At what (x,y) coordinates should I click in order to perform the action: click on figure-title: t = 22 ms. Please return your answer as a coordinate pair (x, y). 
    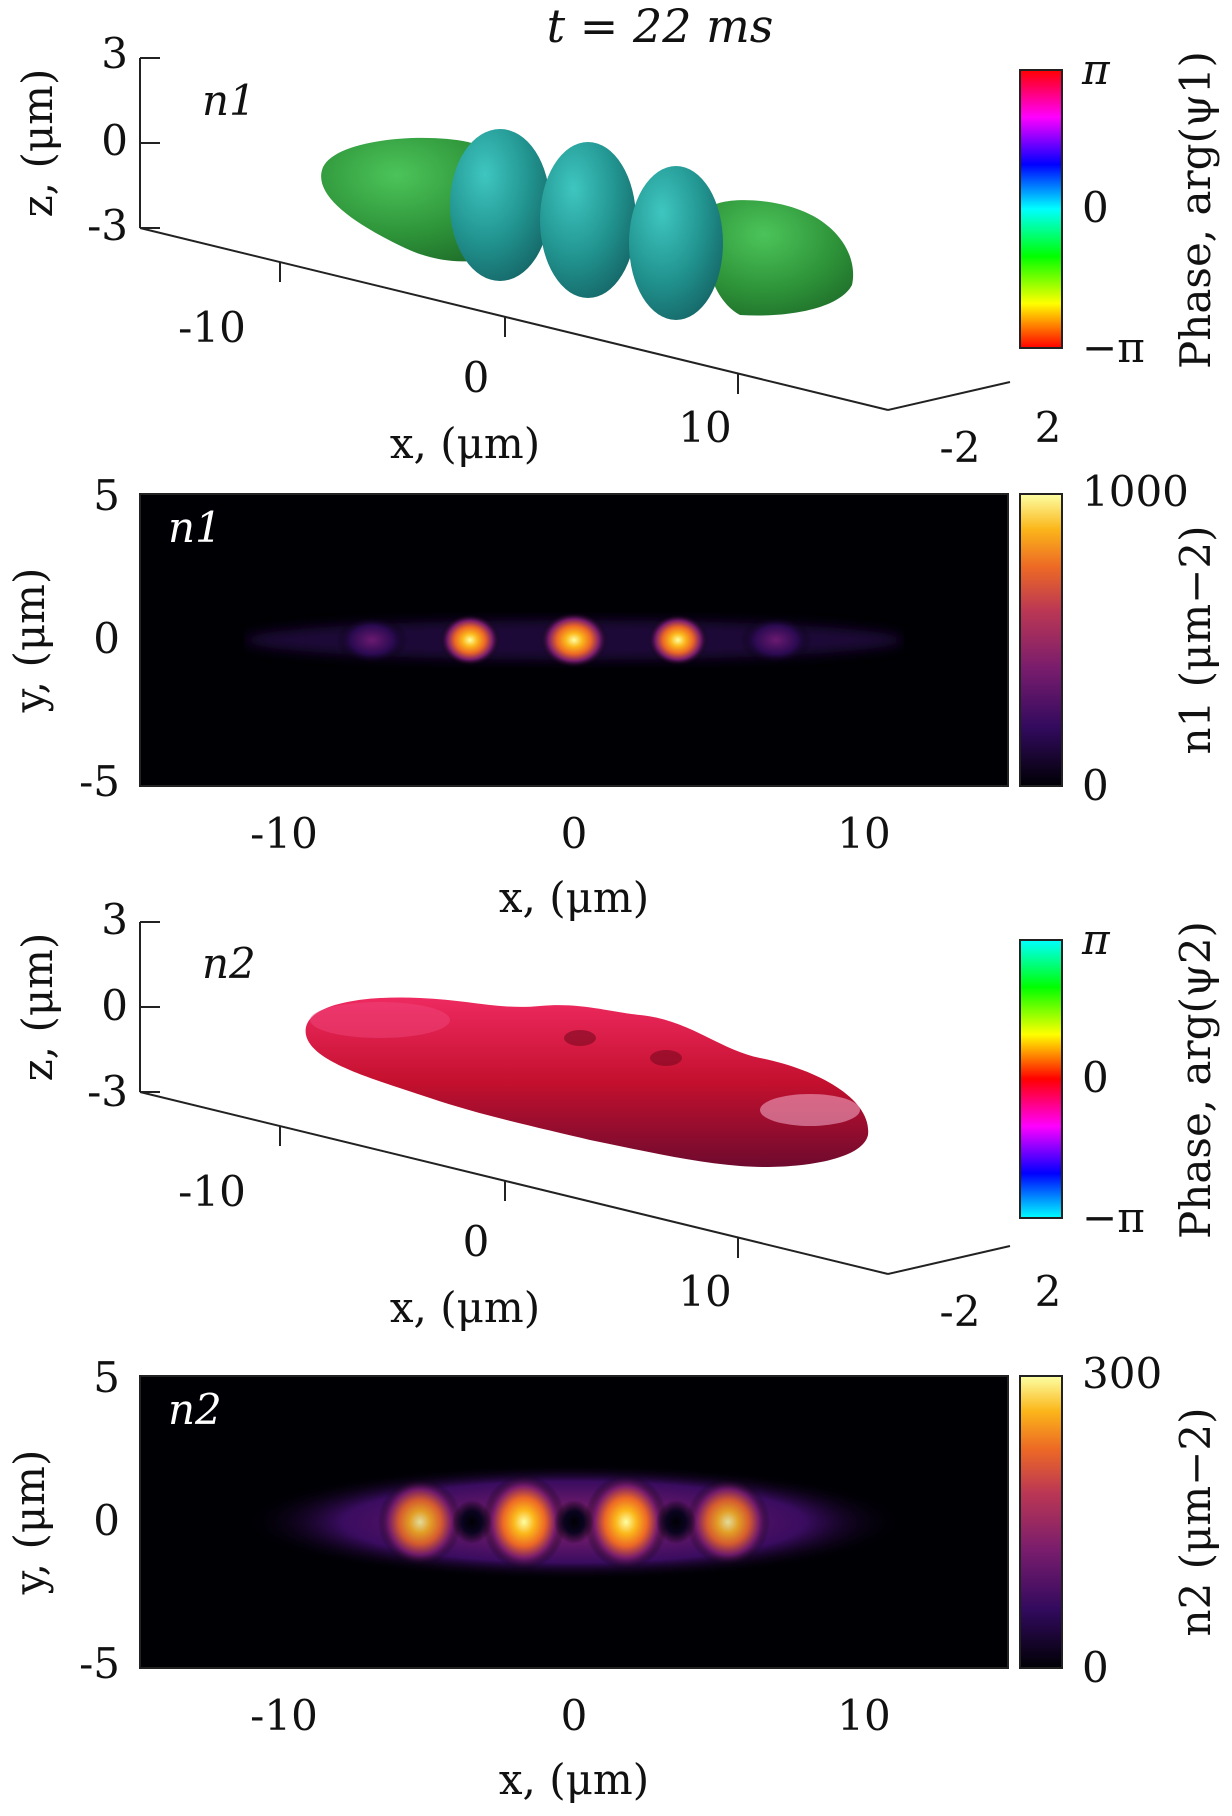
    Looking at the image, I should click on (660, 26).